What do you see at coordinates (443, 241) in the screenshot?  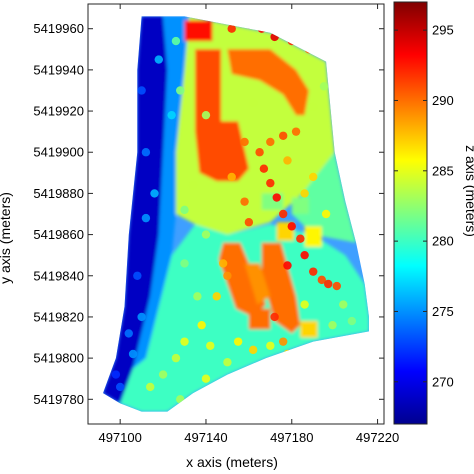 I see `colorbar-tick-label: 280` at bounding box center [443, 241].